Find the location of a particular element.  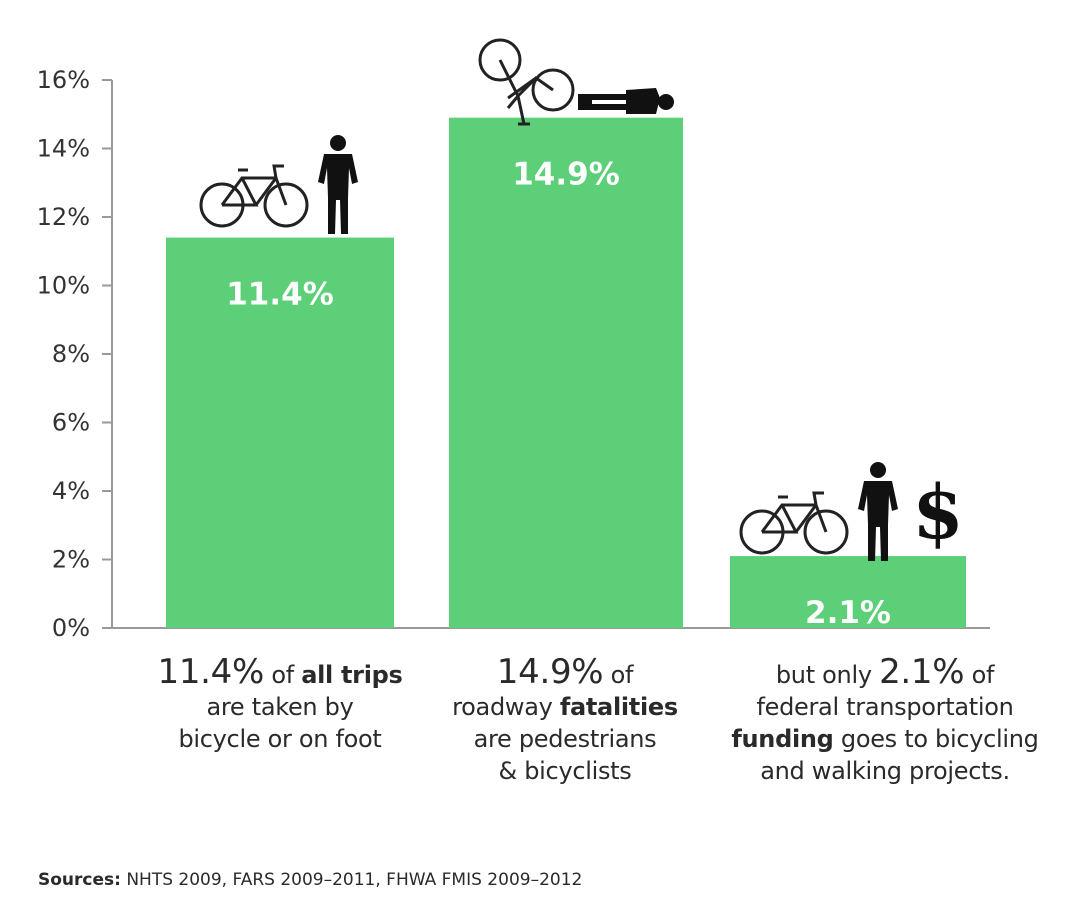

y-tick-label: 10% is located at coordinates (63, 286).